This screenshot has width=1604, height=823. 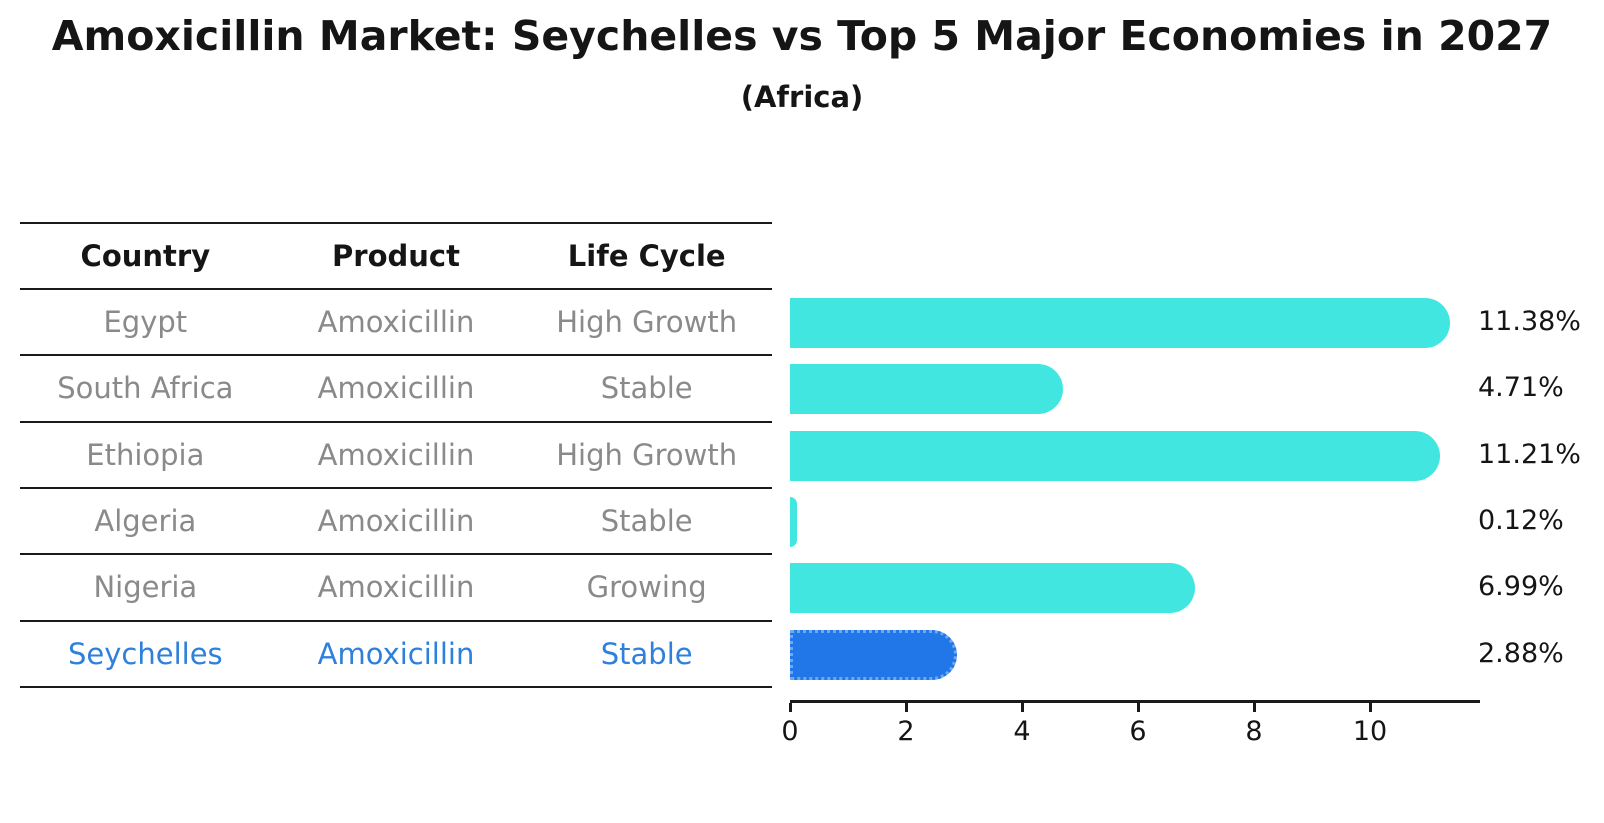 I want to click on value-label-nigeria: 6.99%, so click(x=1521, y=587).